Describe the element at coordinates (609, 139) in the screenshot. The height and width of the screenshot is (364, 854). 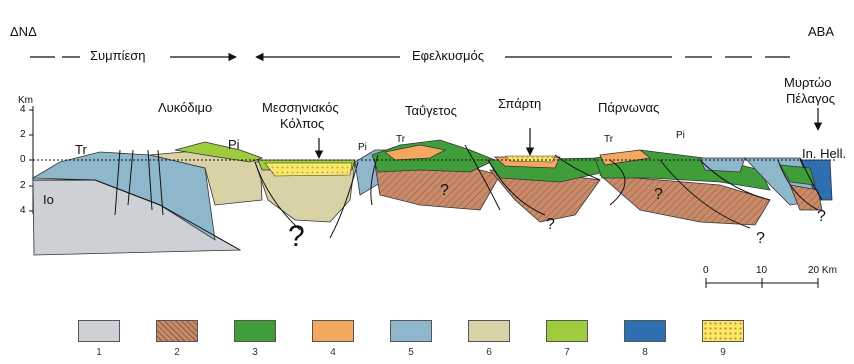
I see `label-tr-3: Tr` at that location.